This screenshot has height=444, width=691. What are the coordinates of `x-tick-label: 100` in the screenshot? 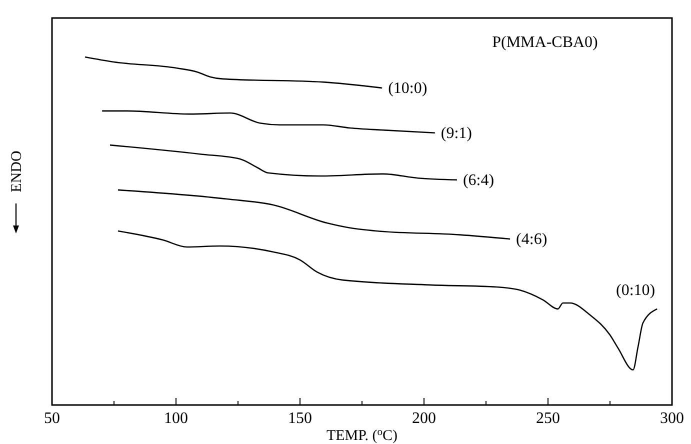 It's located at (176, 418).